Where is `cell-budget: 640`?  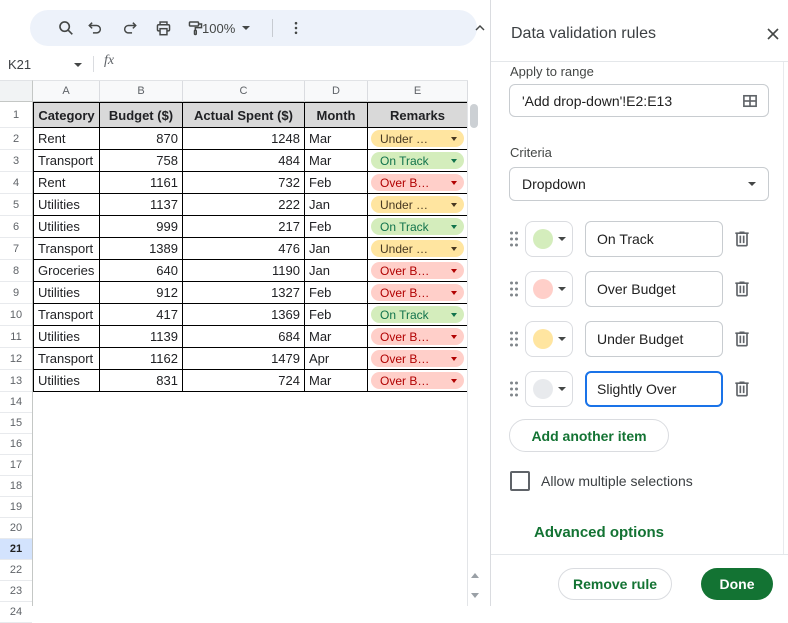 cell-budget: 640 is located at coordinates (141, 271).